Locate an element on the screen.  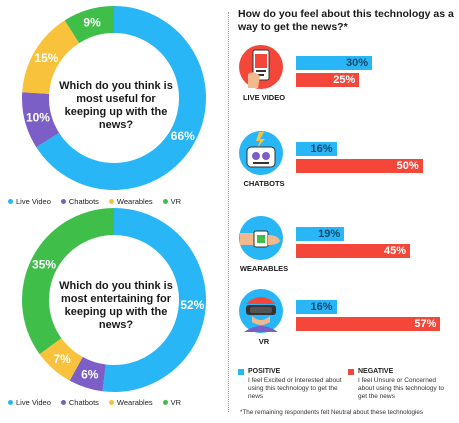
tech-label-chatbots: CHATBOTS is located at coordinates (264, 183).